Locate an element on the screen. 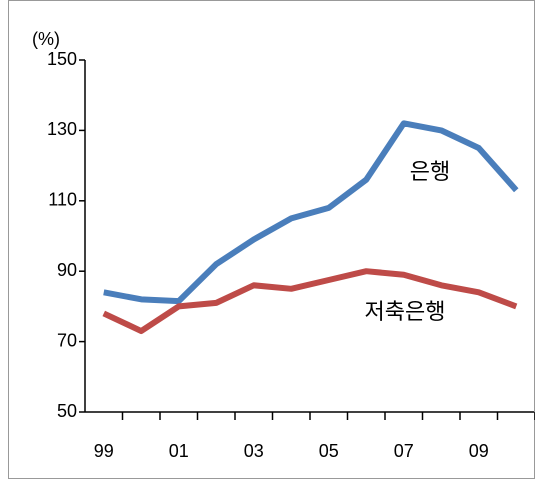  y-tick-label: 50 is located at coordinates (67, 411).